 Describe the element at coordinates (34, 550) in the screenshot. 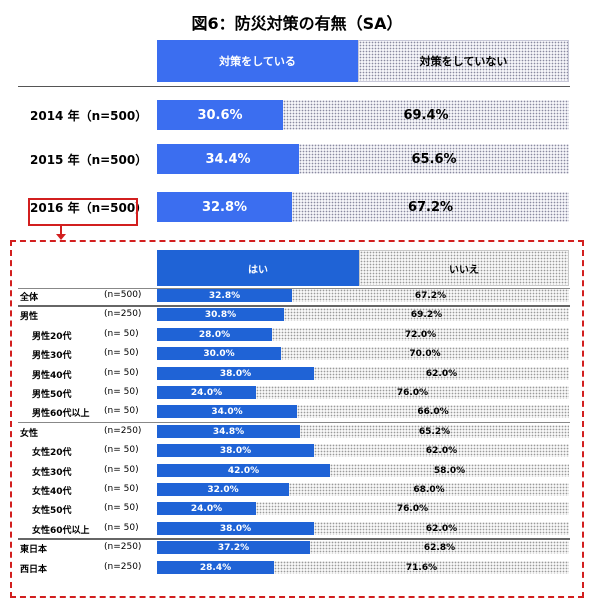

I see `row-label: 東日本` at that location.